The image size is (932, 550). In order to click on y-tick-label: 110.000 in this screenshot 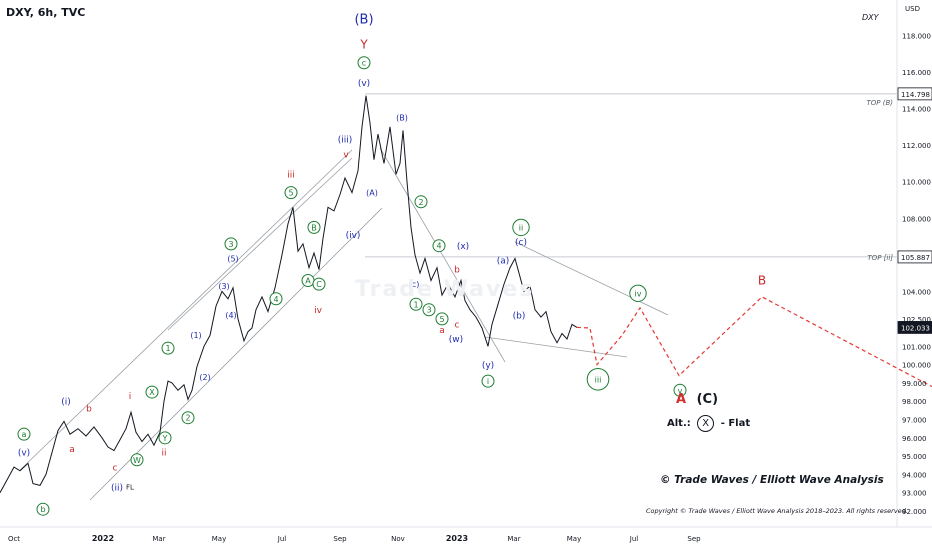, I will do `click(916, 183)`.